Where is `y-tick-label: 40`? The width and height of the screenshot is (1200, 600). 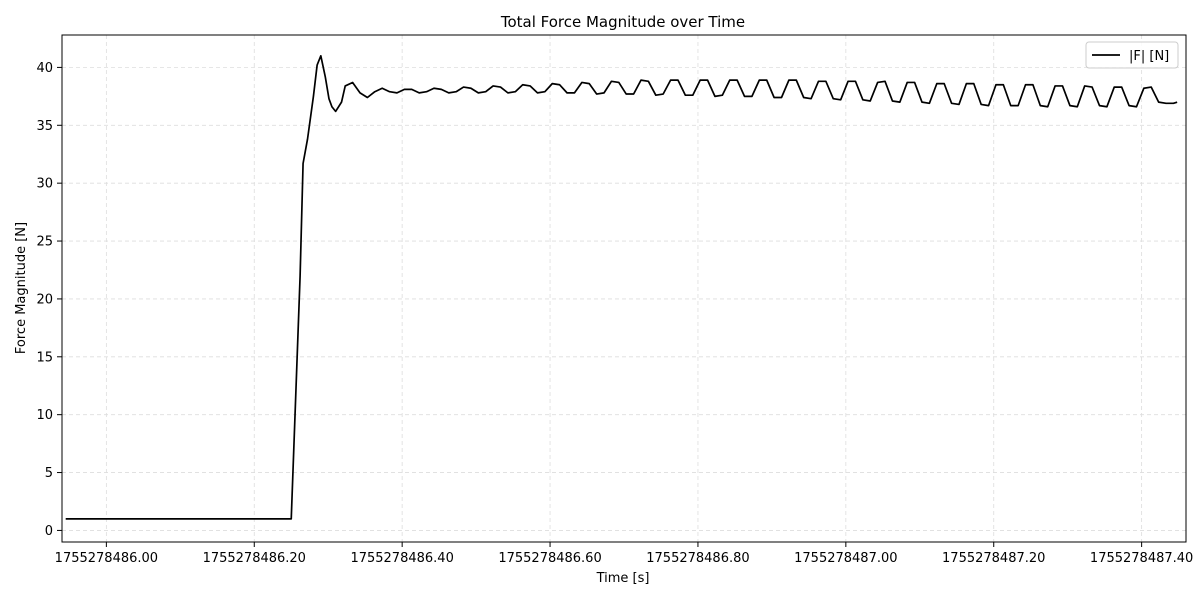 y-tick-label: 40 is located at coordinates (44, 68).